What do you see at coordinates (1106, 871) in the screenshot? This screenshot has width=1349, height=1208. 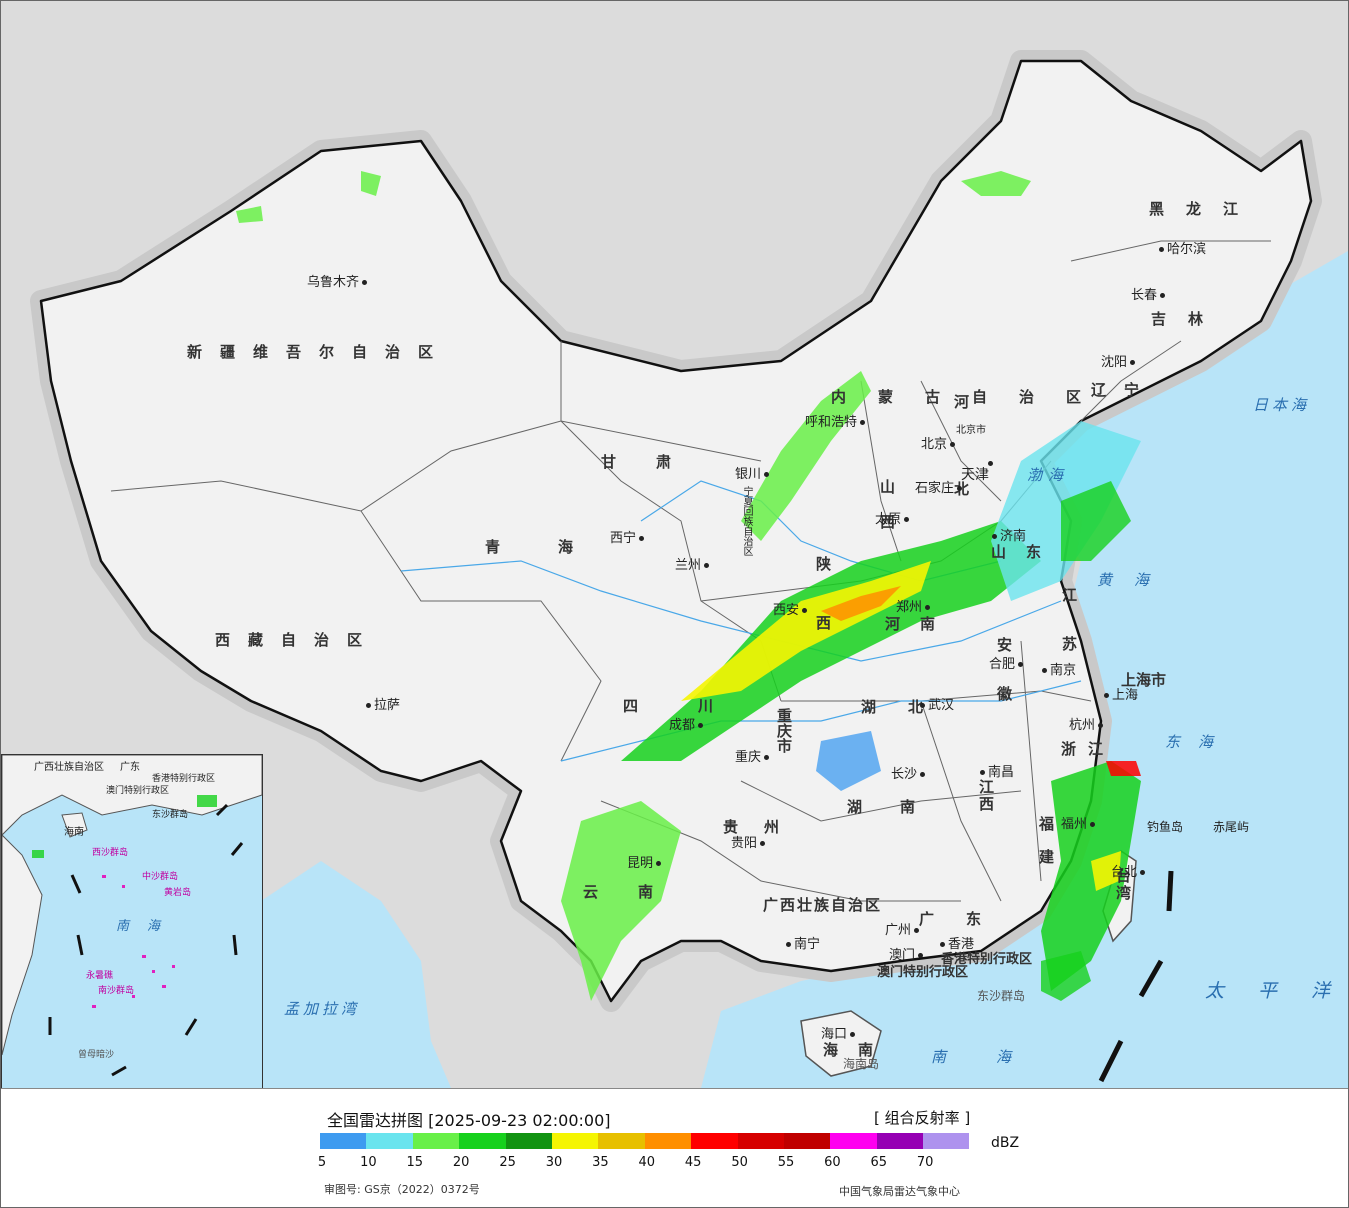 I see `echo-southeast-yellow` at bounding box center [1106, 871].